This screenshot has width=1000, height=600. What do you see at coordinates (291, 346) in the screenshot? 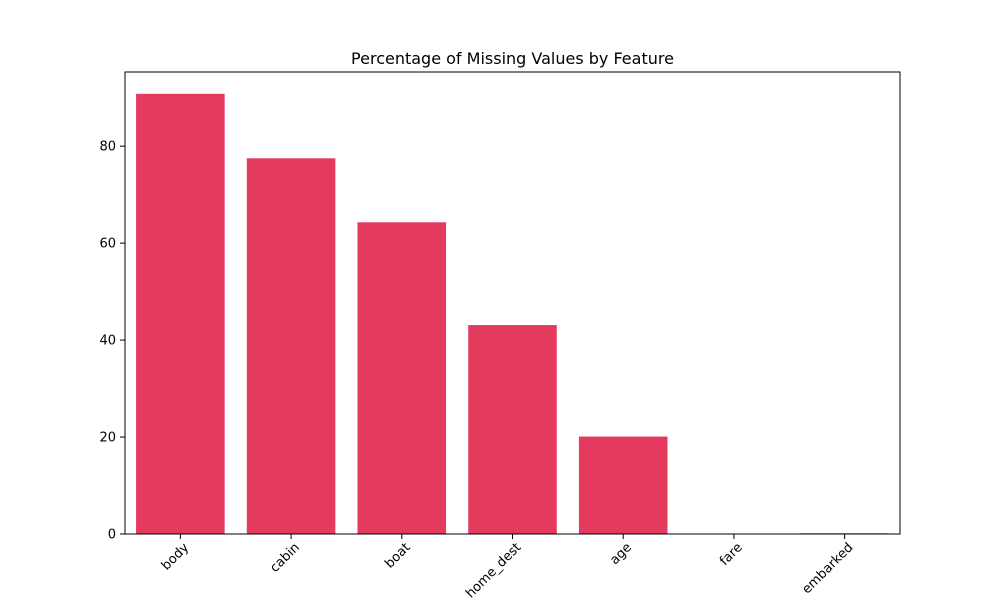
I see `bar-cabin` at bounding box center [291, 346].